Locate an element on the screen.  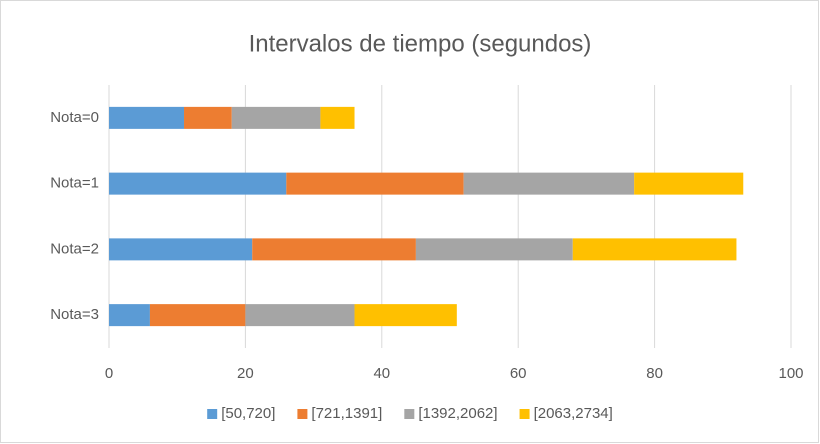
legend-label: [50,720] is located at coordinates (248, 413).